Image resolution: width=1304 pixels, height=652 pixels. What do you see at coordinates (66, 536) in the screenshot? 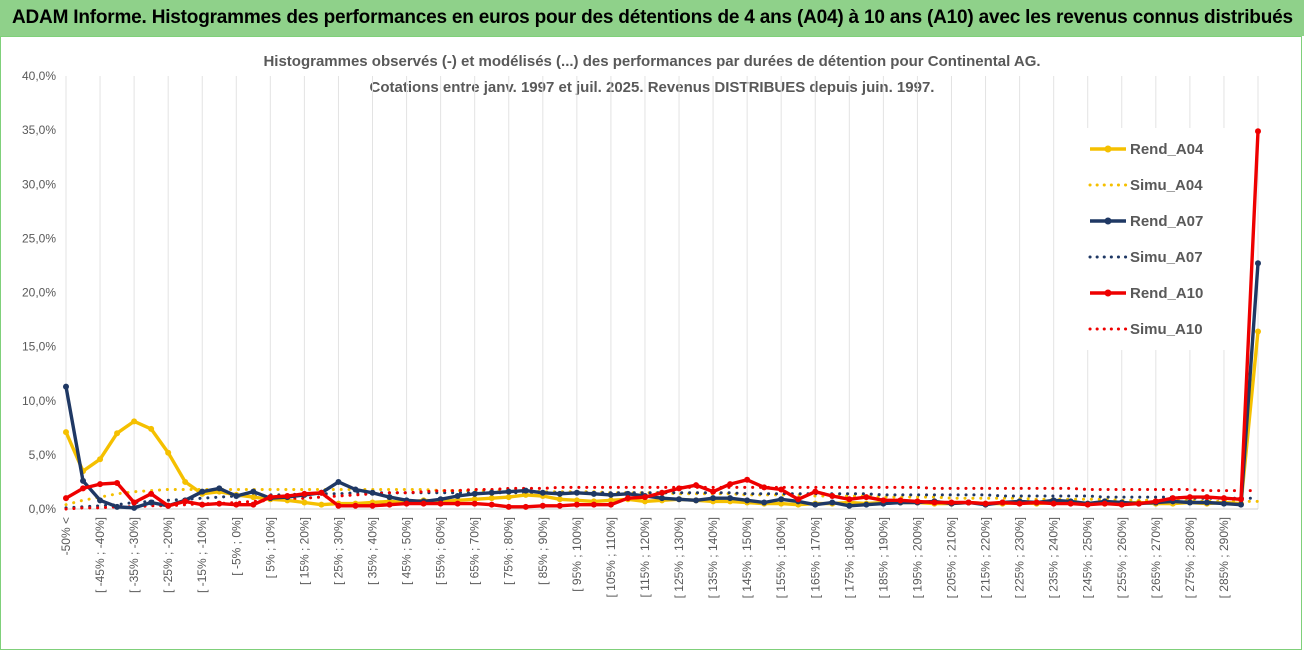
I see `x-tick-label: -50% <` at bounding box center [66, 536].